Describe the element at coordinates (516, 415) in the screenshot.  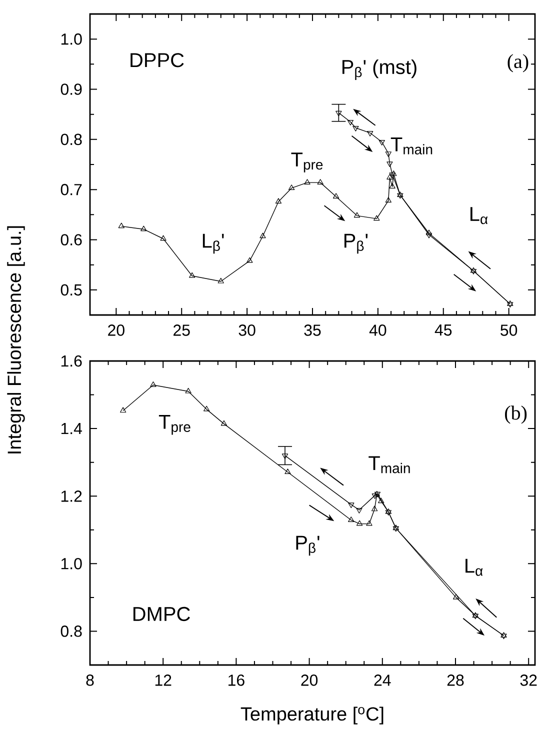
I see `annotation: (b)` at that location.